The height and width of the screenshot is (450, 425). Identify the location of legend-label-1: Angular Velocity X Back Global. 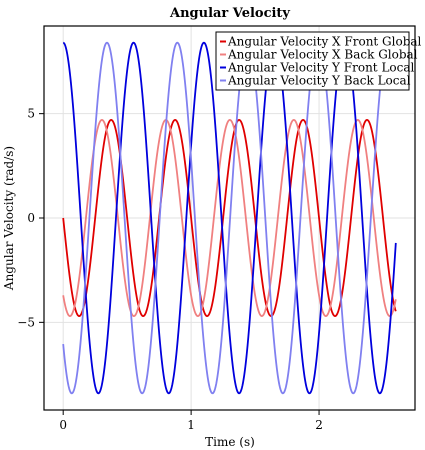
(322, 55).